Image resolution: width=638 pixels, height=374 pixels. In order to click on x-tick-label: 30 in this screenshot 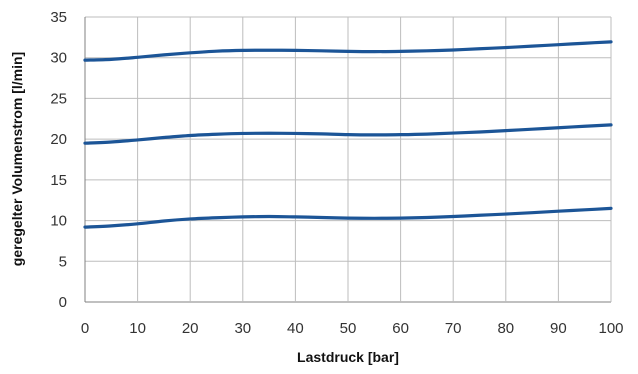, I will do `click(242, 328)`.